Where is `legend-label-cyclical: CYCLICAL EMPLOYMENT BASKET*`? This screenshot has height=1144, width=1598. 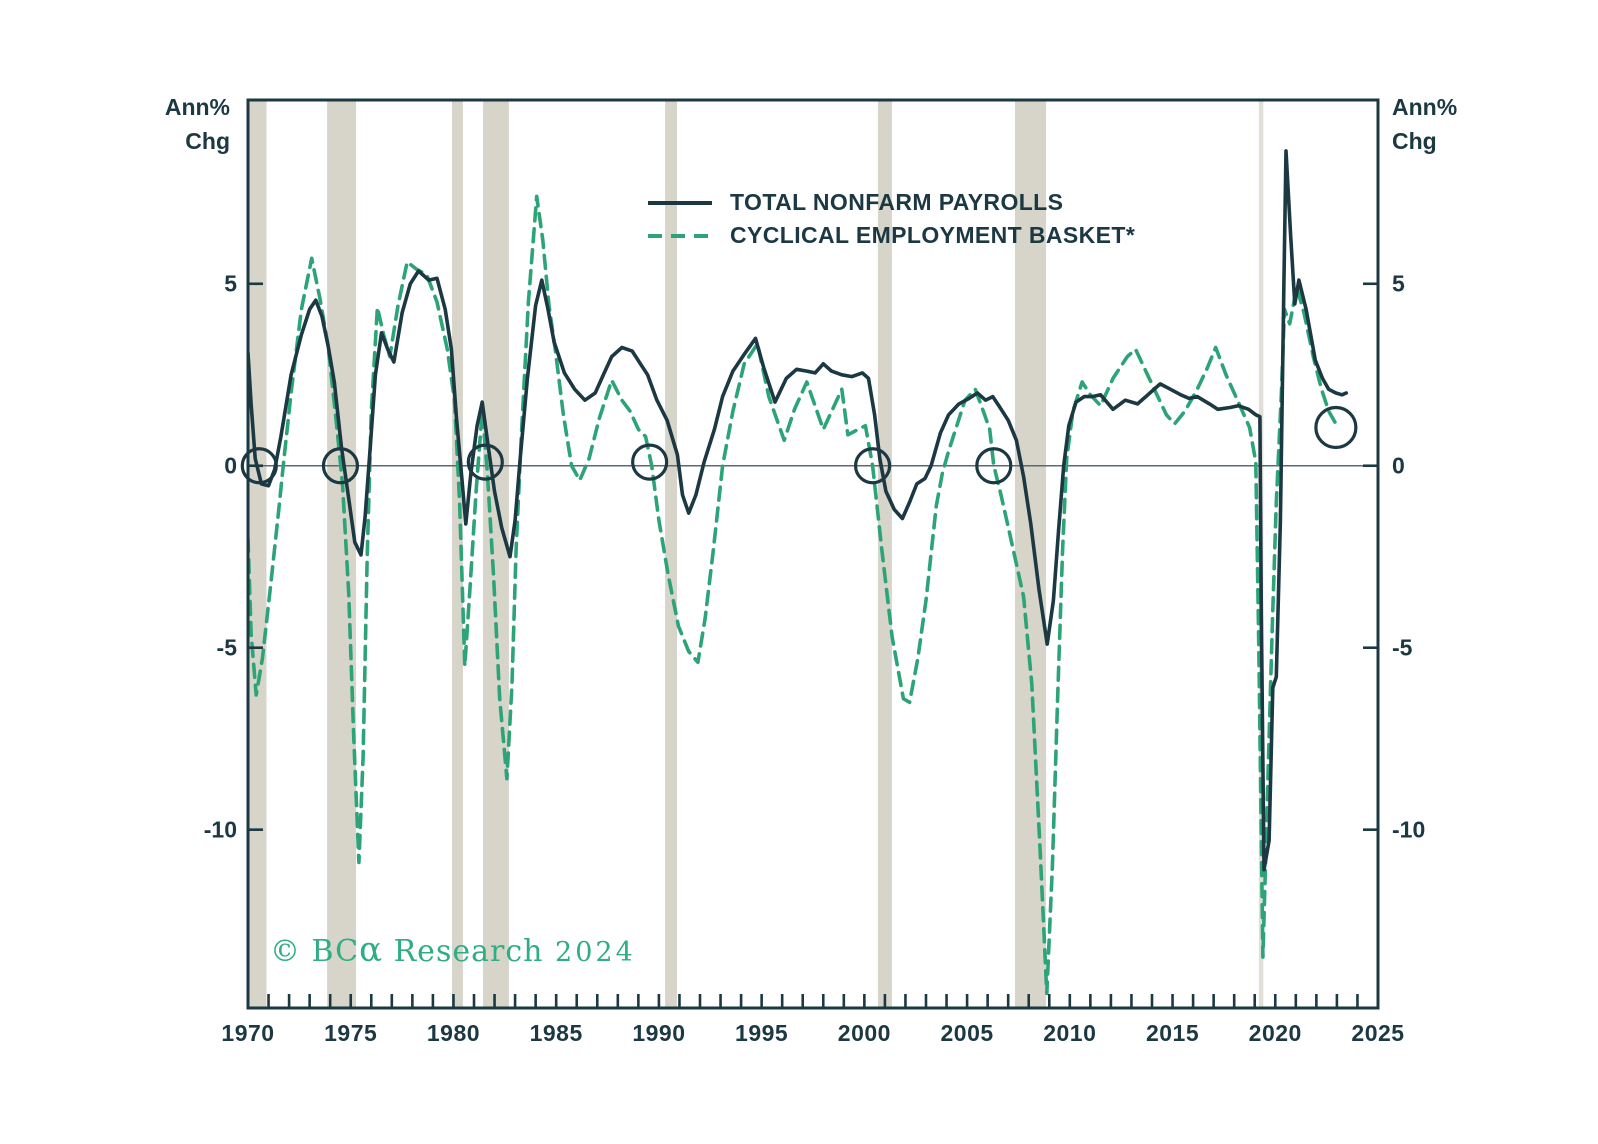 legend-label-cyclical: CYCLICAL EMPLOYMENT BASKET* is located at coordinates (933, 235).